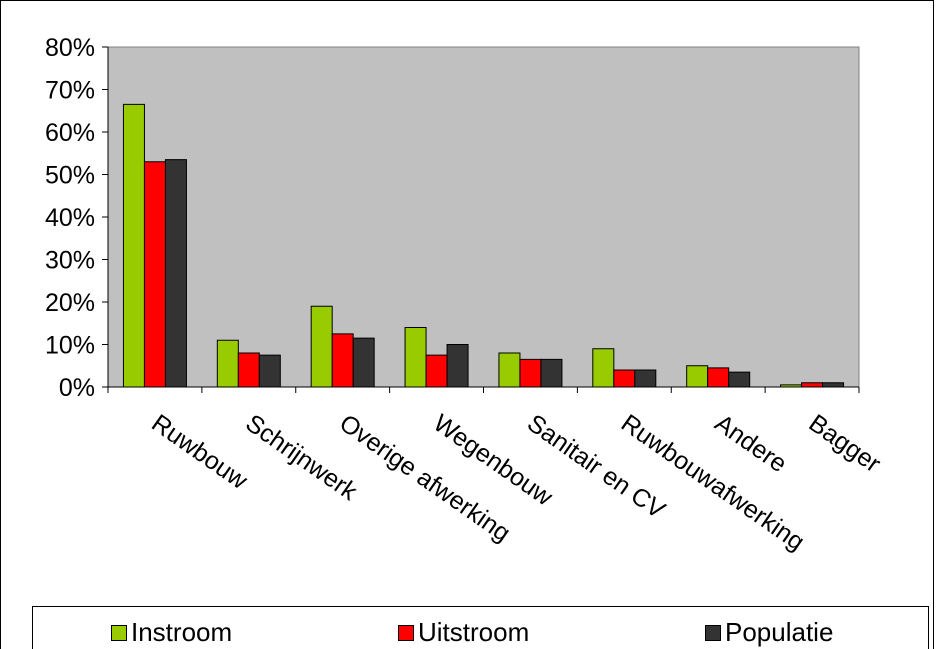 This screenshot has width=936, height=649. What do you see at coordinates (70, 261) in the screenshot?
I see `y-tick-label: 30%` at bounding box center [70, 261].